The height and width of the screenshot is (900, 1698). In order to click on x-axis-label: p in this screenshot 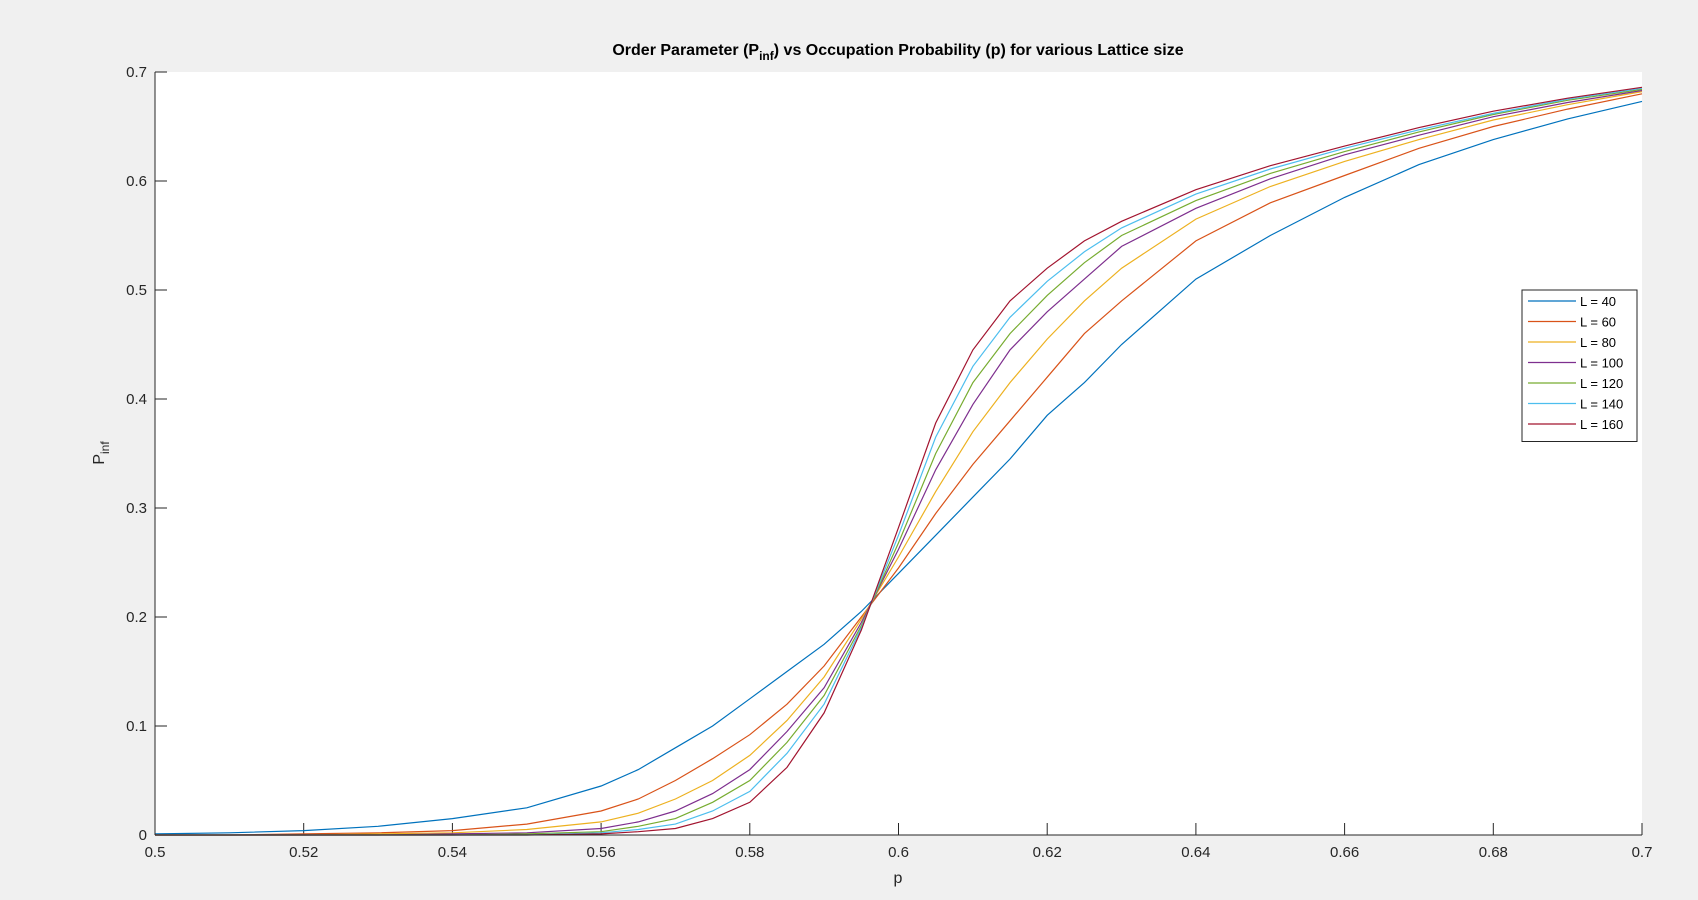, I will do `click(898, 878)`.